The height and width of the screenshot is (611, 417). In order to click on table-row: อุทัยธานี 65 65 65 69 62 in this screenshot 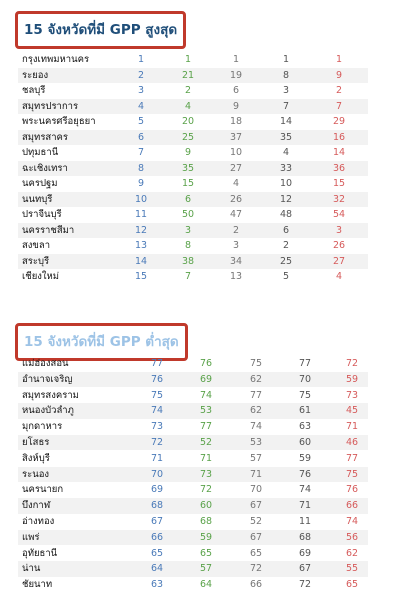, I will do `click(193, 553)`.